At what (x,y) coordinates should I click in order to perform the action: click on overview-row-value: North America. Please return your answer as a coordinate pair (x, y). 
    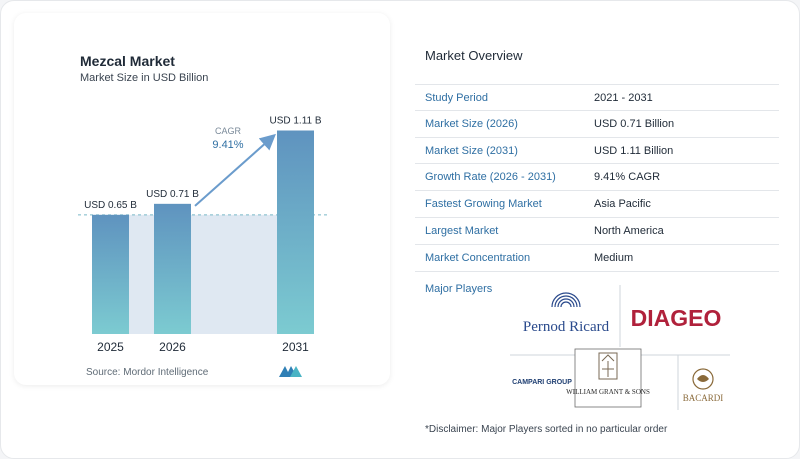
    Looking at the image, I should click on (629, 230).